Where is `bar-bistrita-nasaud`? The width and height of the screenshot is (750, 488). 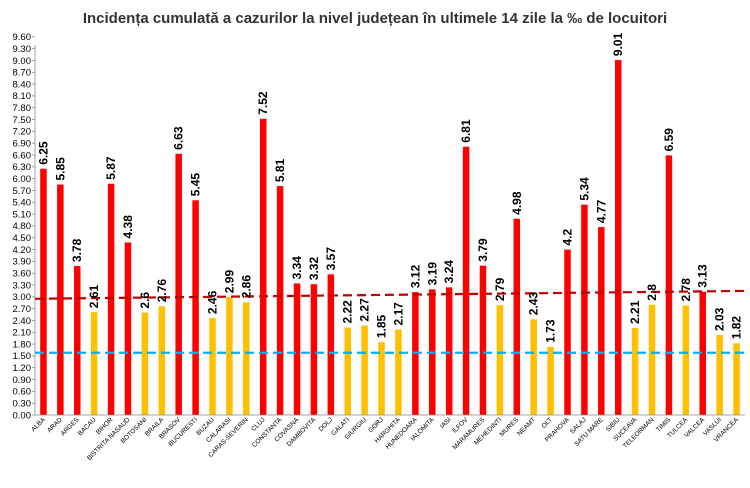
bar-bistrita-nasaud is located at coordinates (128, 328).